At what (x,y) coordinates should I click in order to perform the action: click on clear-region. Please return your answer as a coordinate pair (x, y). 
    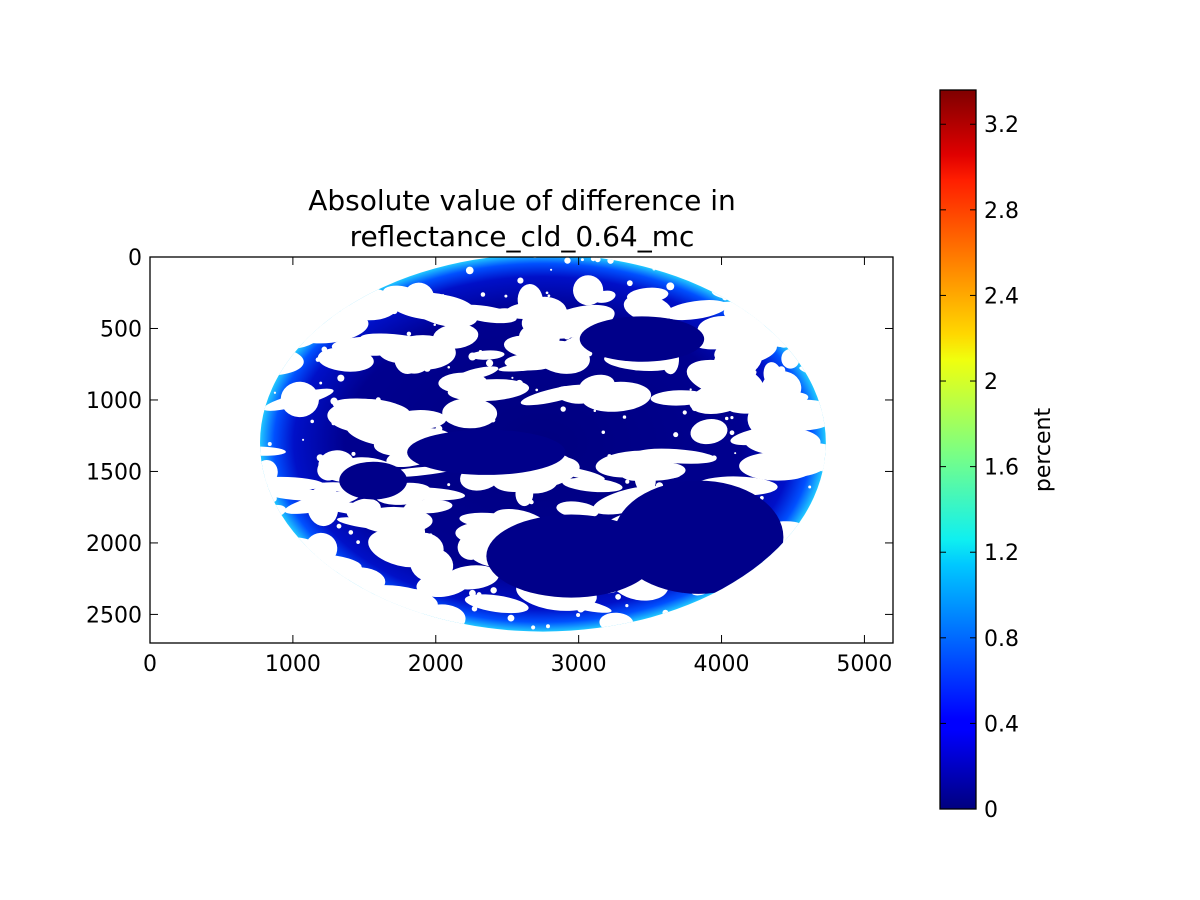
    Looking at the image, I should click on (373, 480).